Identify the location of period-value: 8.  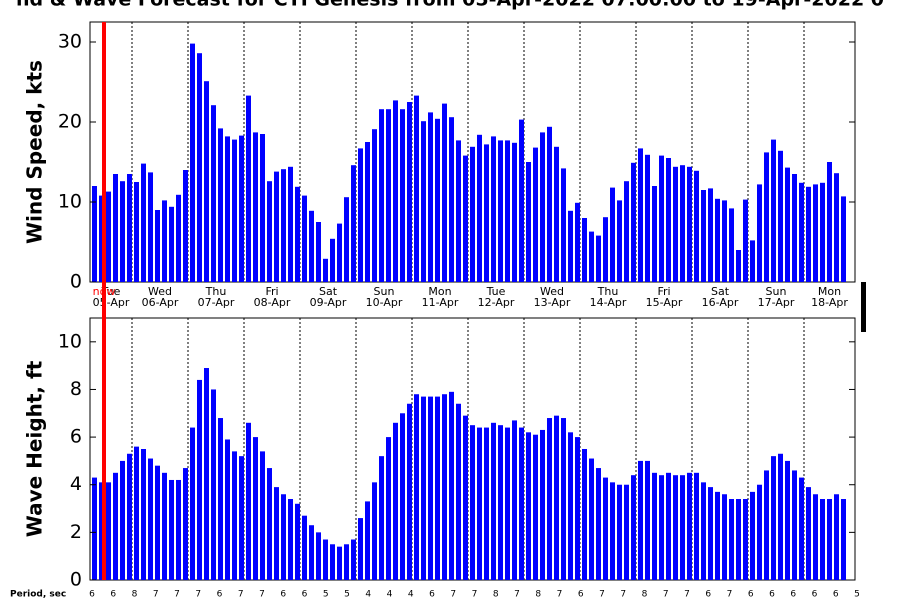
(135, 595).